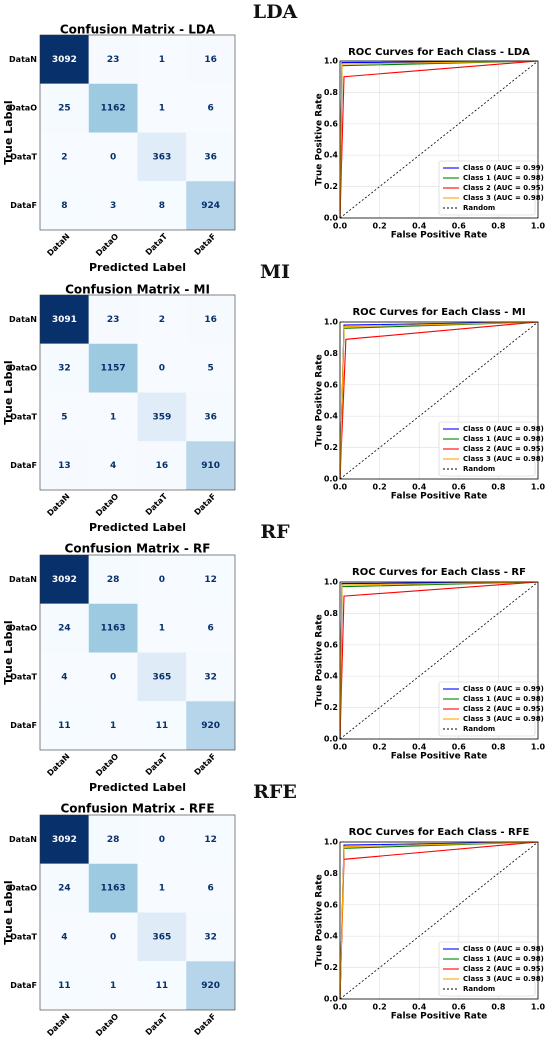 The width and height of the screenshot is (550, 1042). I want to click on y-tick-label: 1.0, so click(331, 582).